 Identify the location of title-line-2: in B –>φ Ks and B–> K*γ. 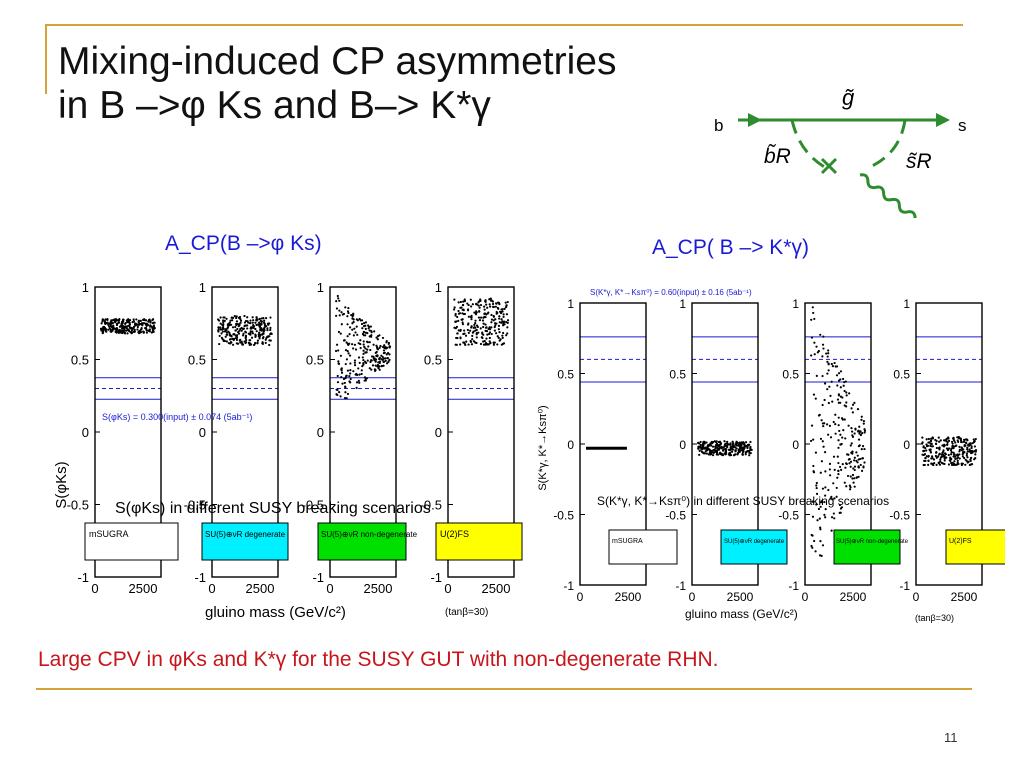
(274, 105).